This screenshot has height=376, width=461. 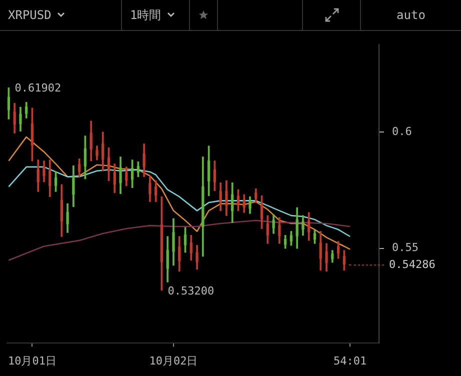 I want to click on chart-subtitle: 1時間, so click(x=146, y=15).